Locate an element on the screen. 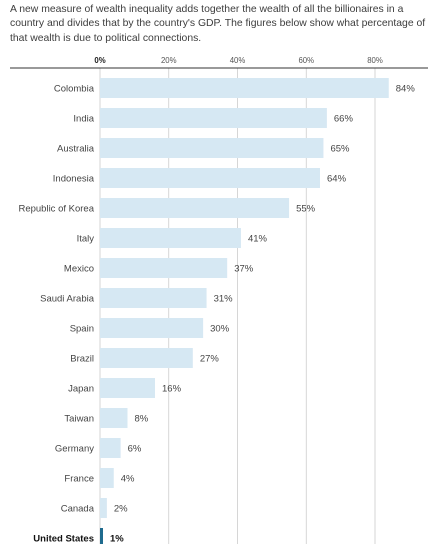 The width and height of the screenshot is (434, 544). category-label: Mexico is located at coordinates (79, 269).